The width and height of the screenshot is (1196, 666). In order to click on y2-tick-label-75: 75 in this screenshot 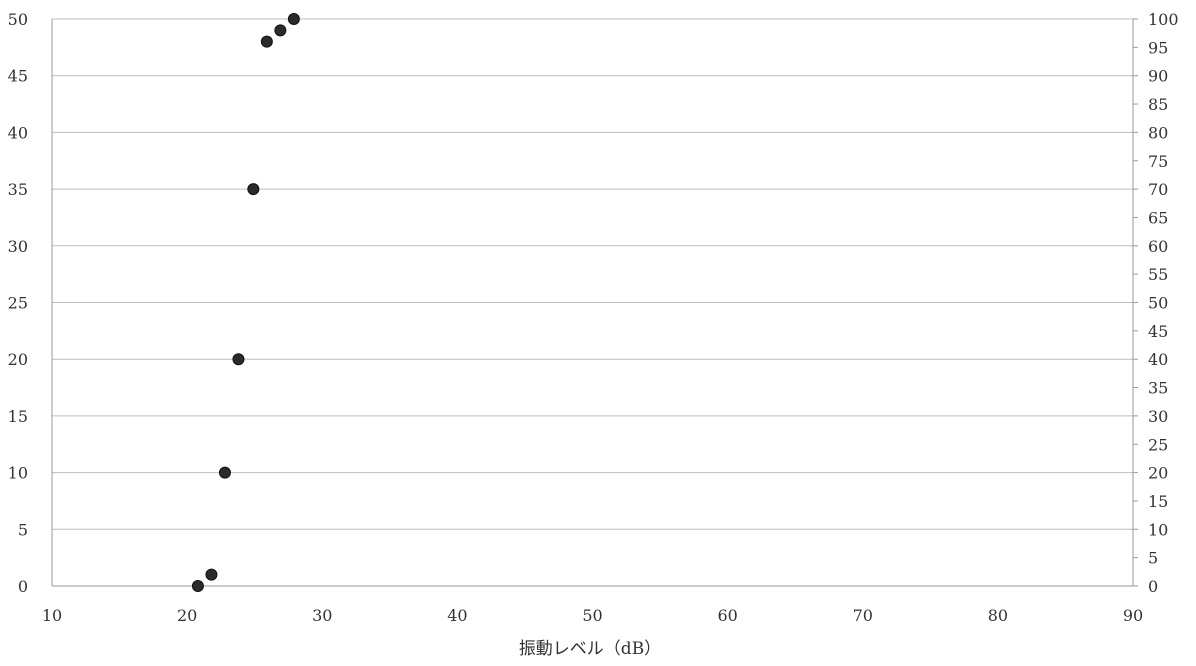, I will do `click(1158, 161)`.